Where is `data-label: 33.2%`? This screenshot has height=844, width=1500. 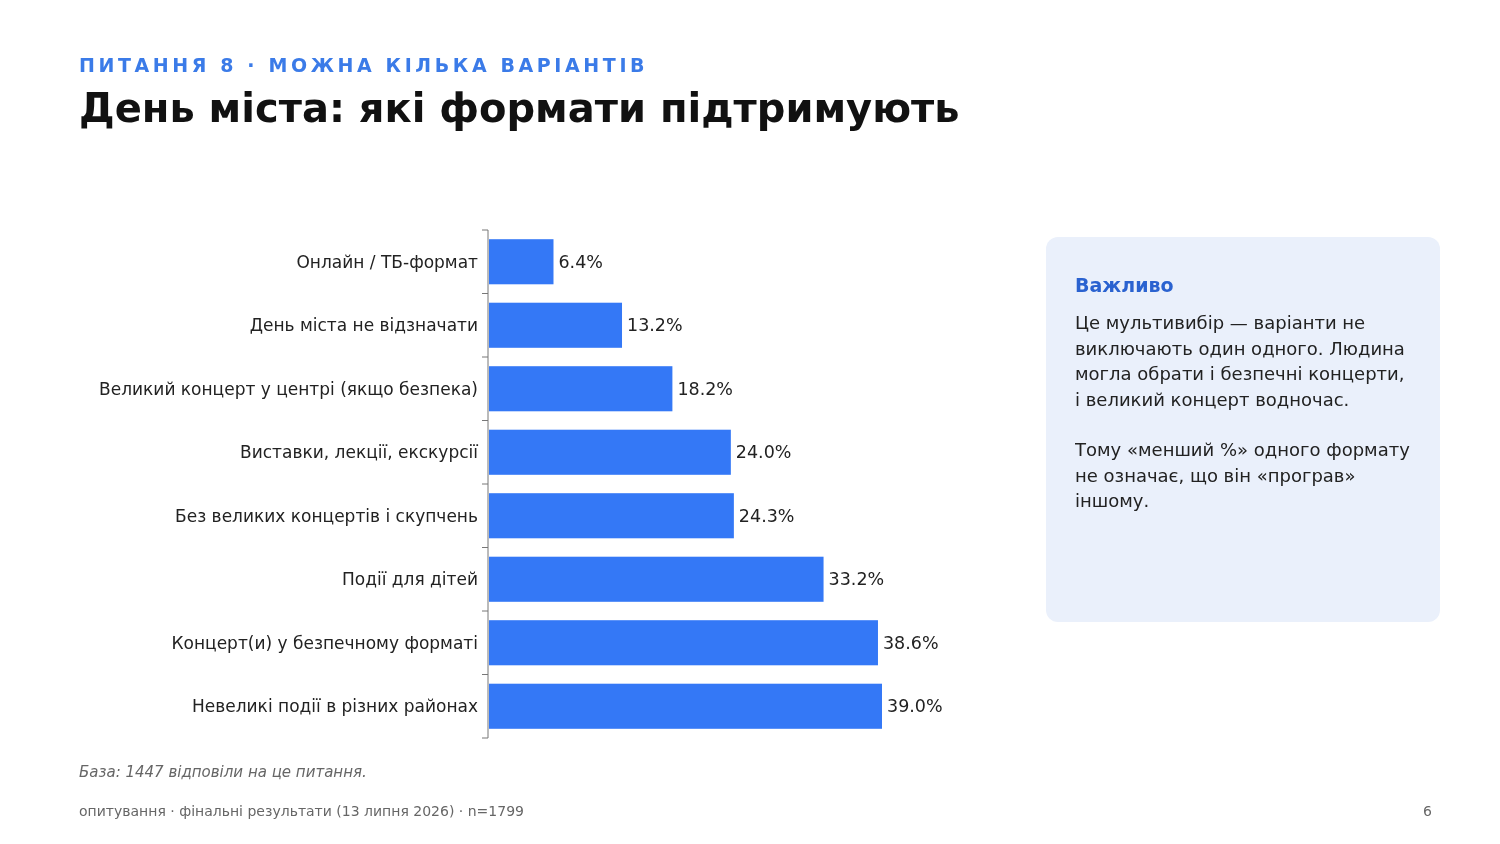
data-label: 33.2% is located at coordinates (856, 579).